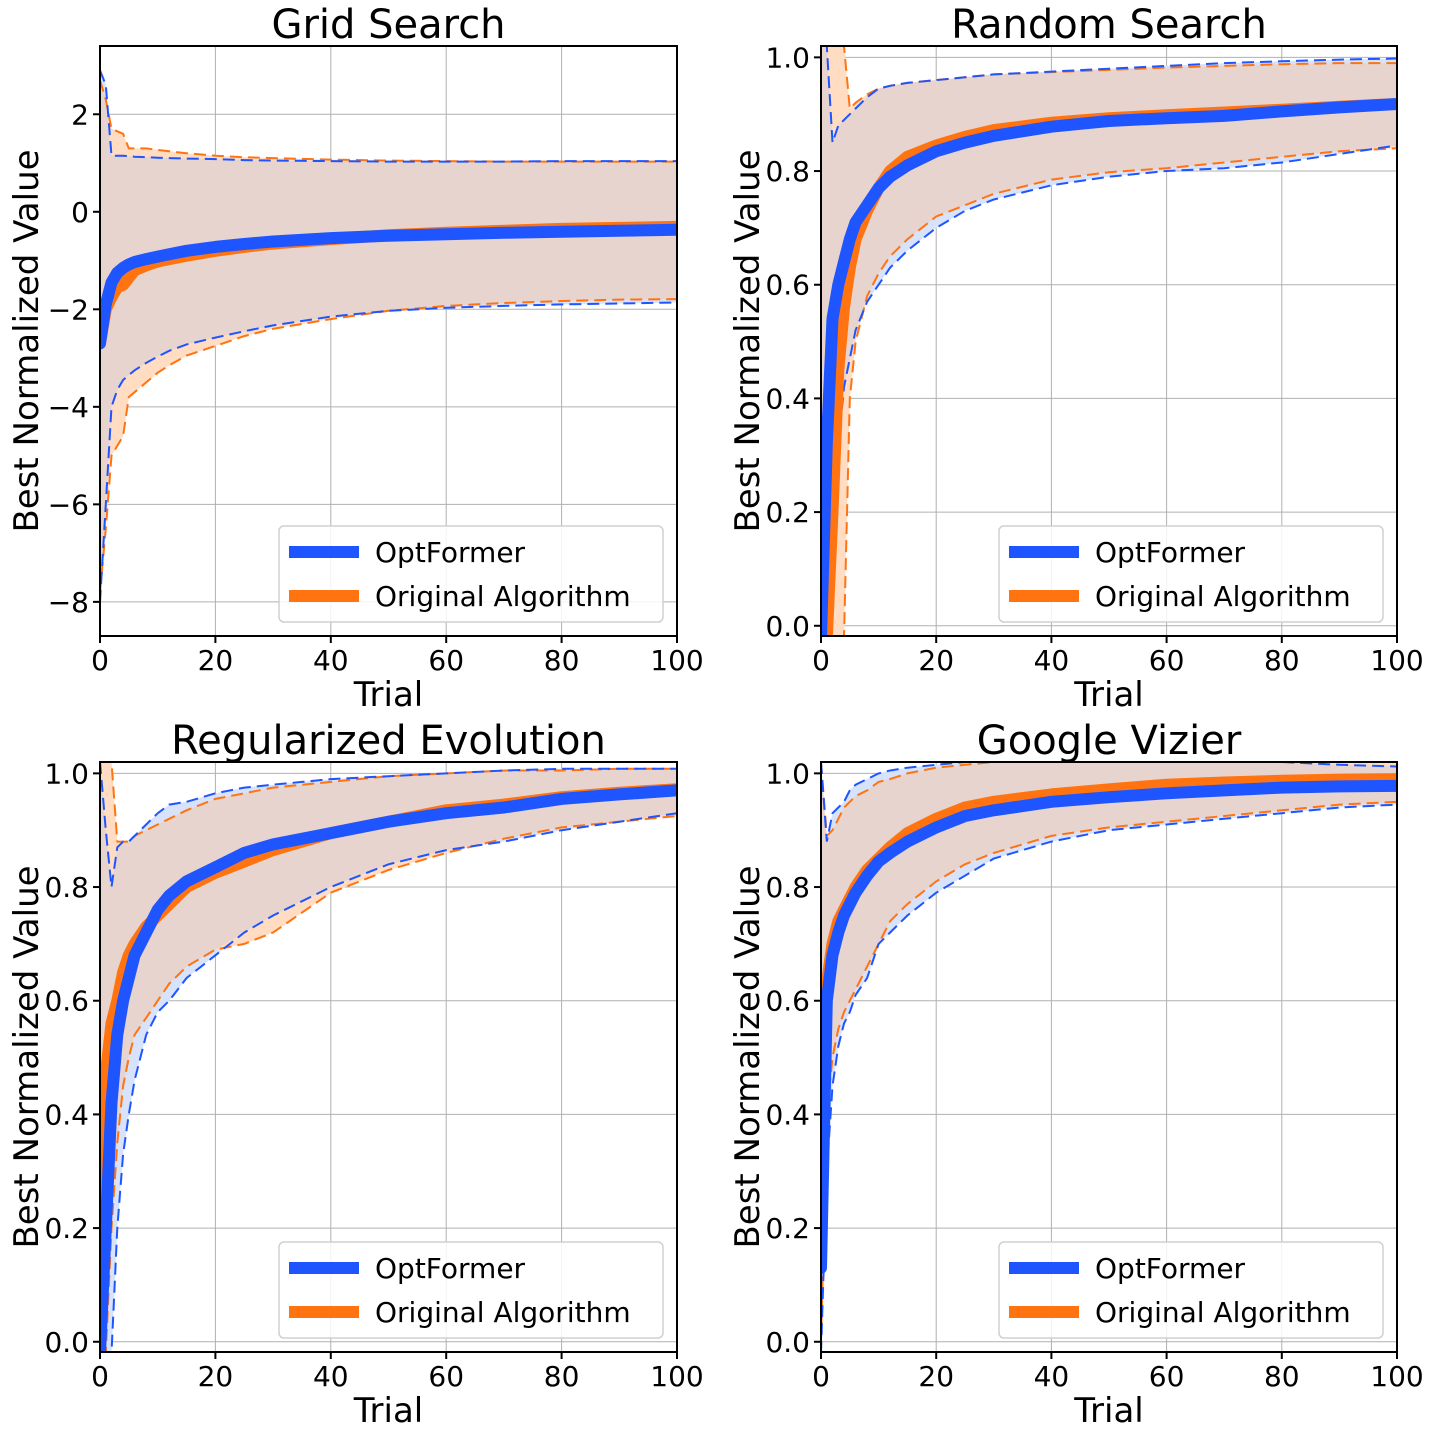 This screenshot has height=1434, width=1433. What do you see at coordinates (388, 25) in the screenshot?
I see `chart-title: Grid Search` at bounding box center [388, 25].